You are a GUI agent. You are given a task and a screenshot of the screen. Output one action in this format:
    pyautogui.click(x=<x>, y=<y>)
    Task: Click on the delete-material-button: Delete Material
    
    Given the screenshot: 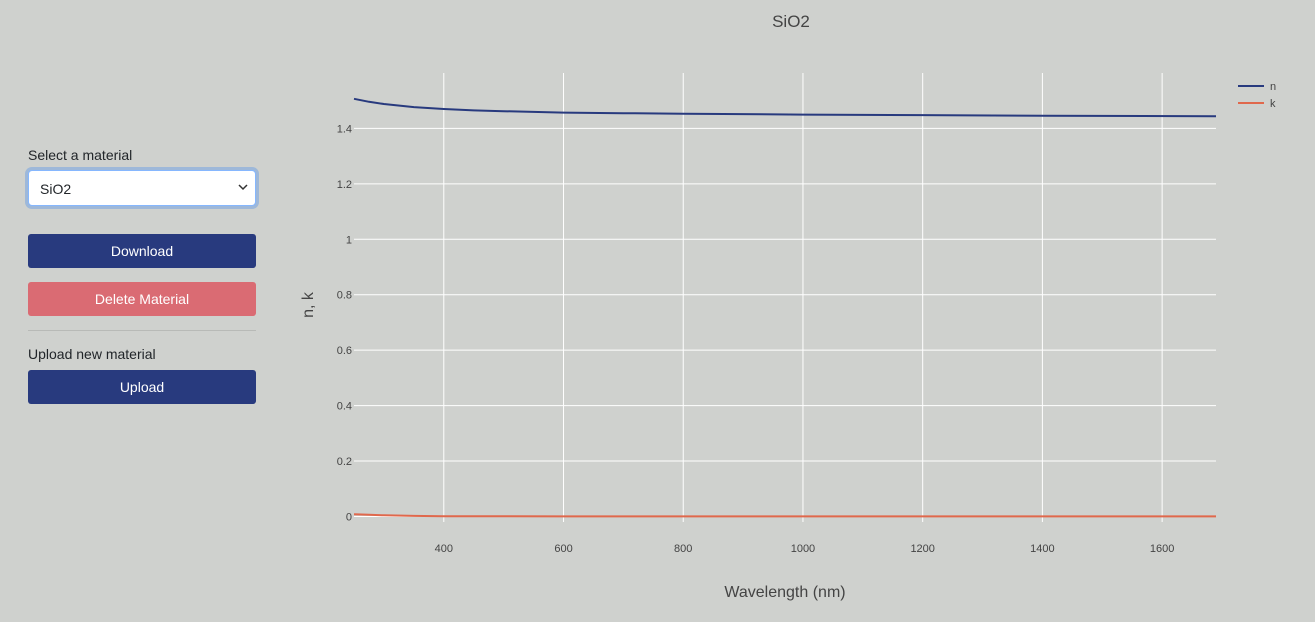 What is the action you would take?
    pyautogui.click(x=142, y=299)
    